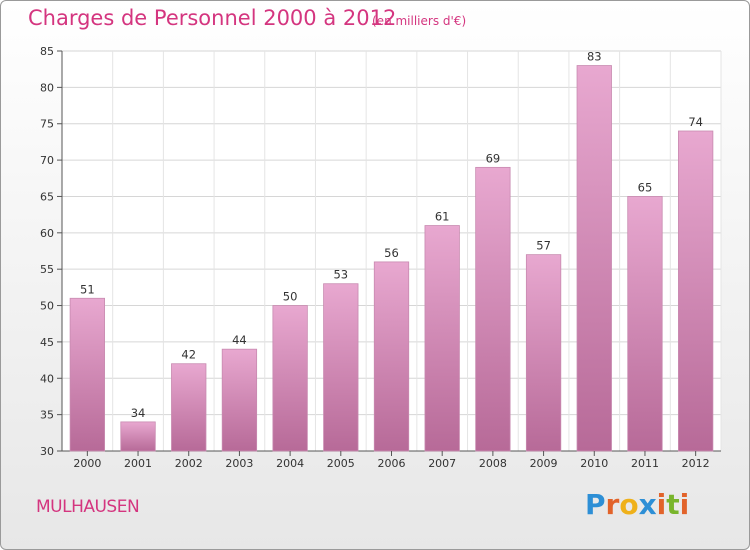 The image size is (750, 550). I want to click on x-tick-label: 2009, so click(544, 463).